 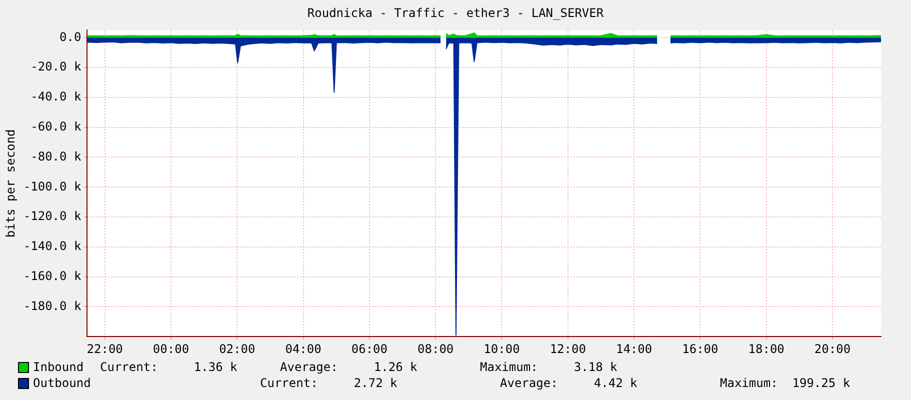 I want to click on y-tick-label: 0.0, so click(x=71, y=37).